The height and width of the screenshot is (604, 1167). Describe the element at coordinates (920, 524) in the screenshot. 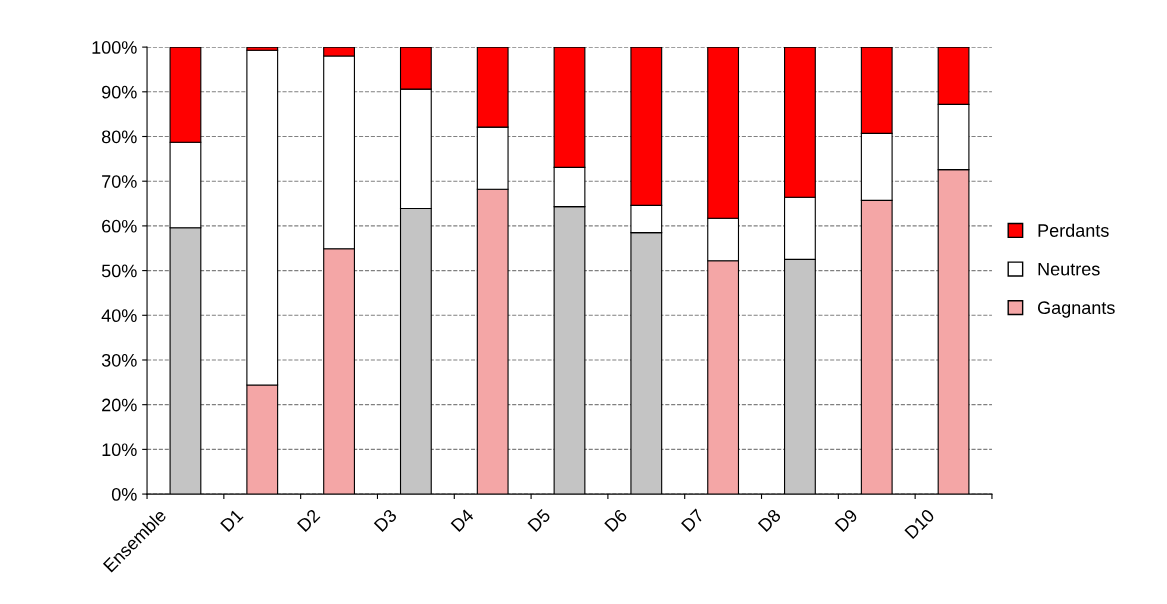

I see `x-tick-label: D10` at that location.